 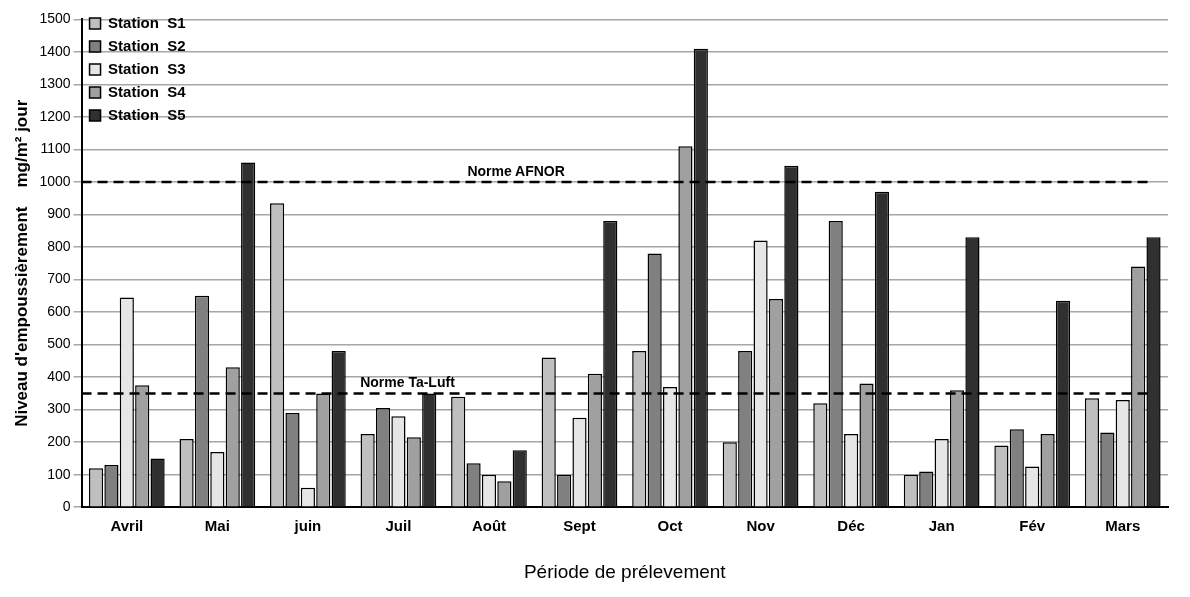 What do you see at coordinates (55, 18) in the screenshot?
I see `y-tick-label: 1500` at bounding box center [55, 18].